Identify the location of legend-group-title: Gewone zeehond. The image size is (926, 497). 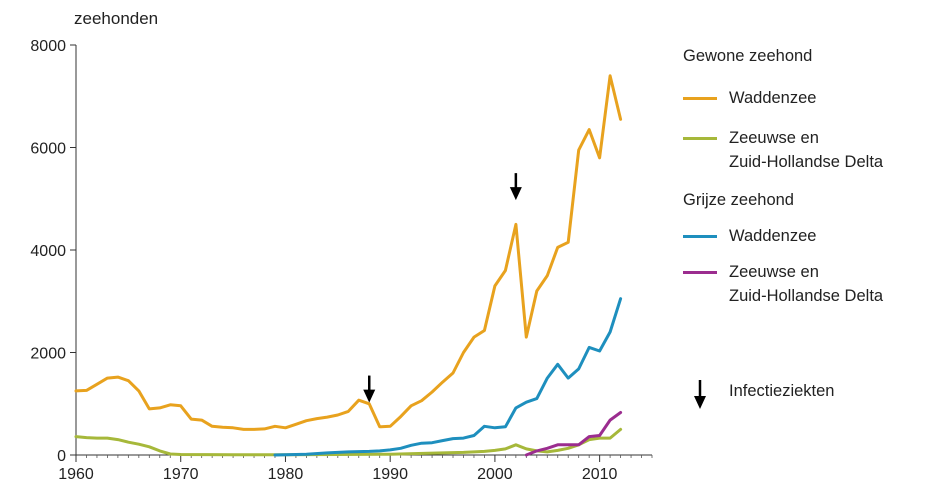
(748, 56).